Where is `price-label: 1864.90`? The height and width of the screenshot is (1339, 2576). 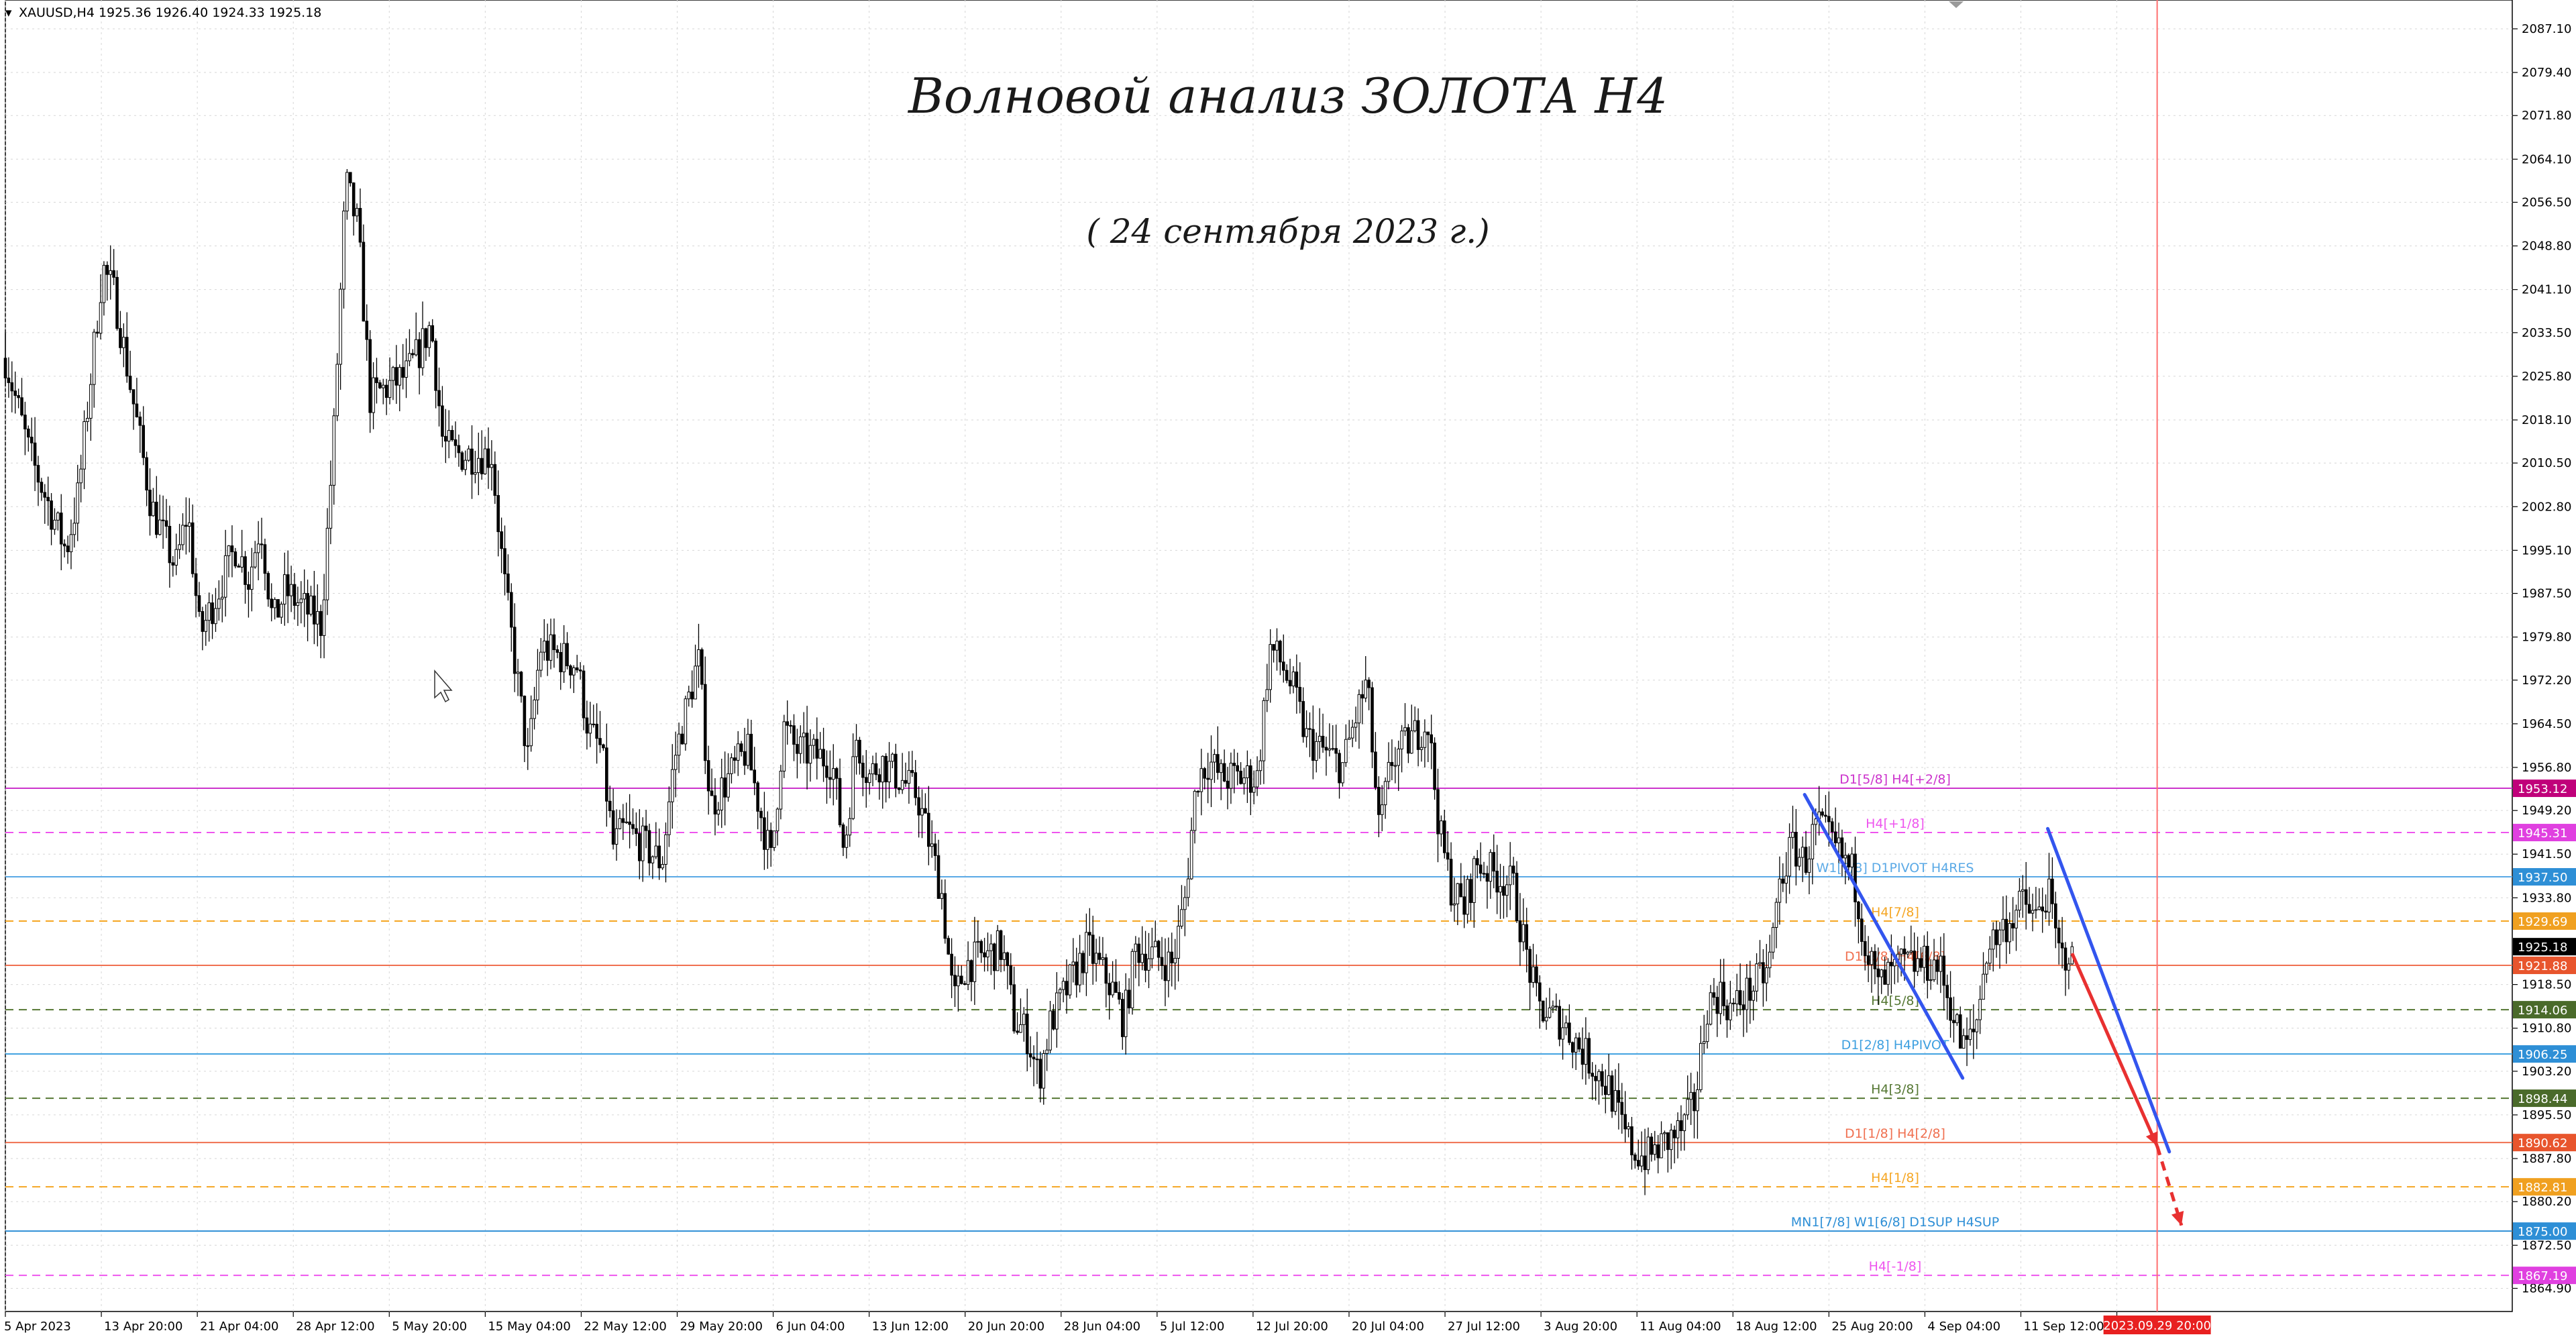
price-label: 1864.90 is located at coordinates (2546, 1288).